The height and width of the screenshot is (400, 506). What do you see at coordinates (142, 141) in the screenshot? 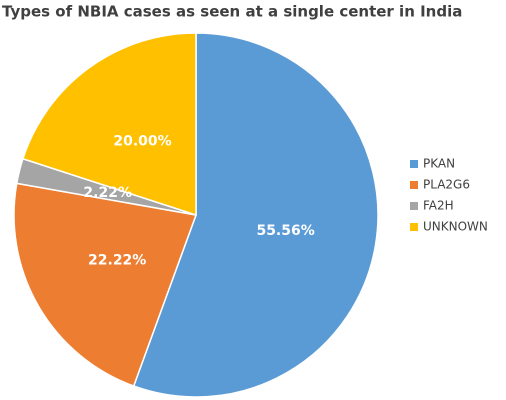
I see `value-label: 20.00%` at bounding box center [142, 141].